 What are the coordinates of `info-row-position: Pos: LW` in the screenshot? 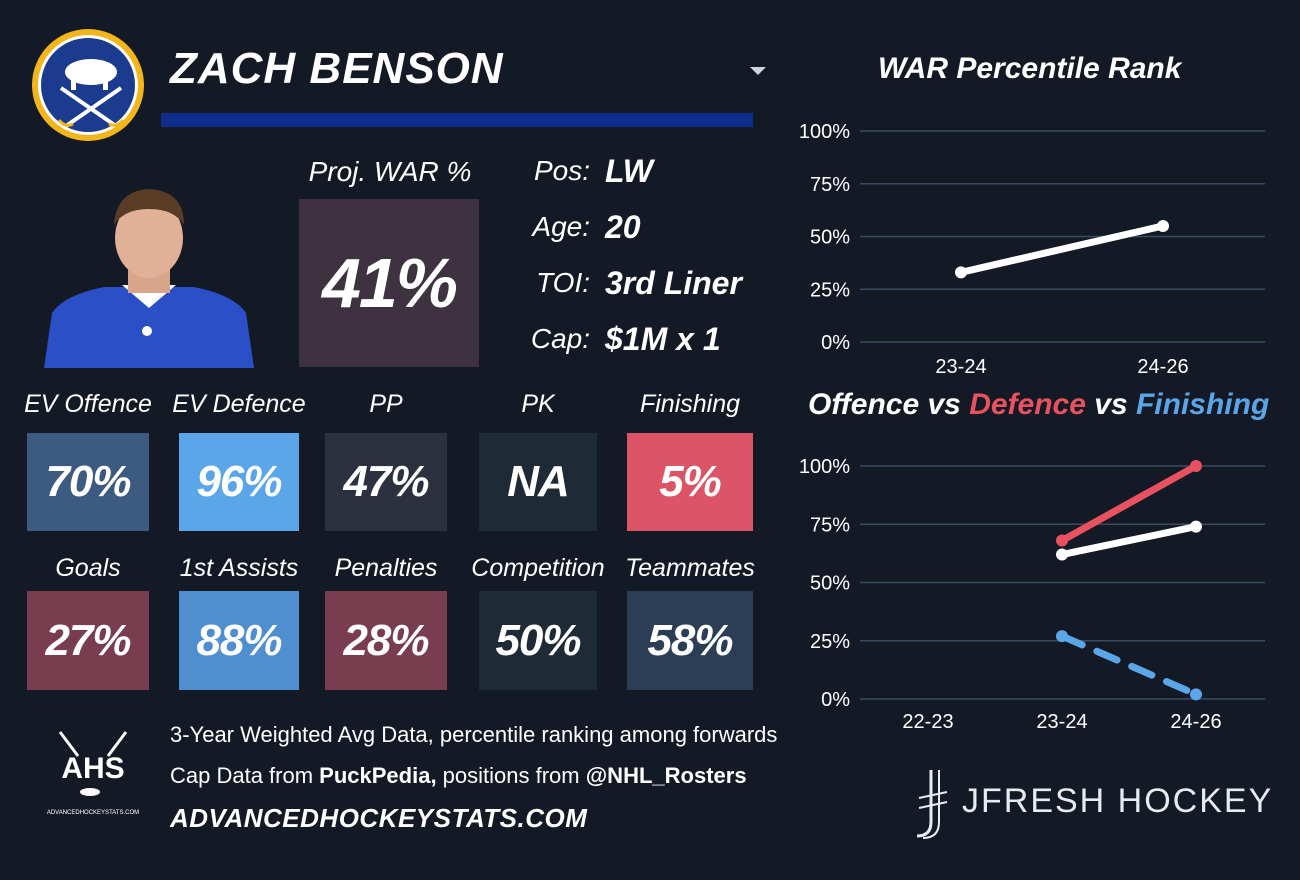 It's located at (640, 174).